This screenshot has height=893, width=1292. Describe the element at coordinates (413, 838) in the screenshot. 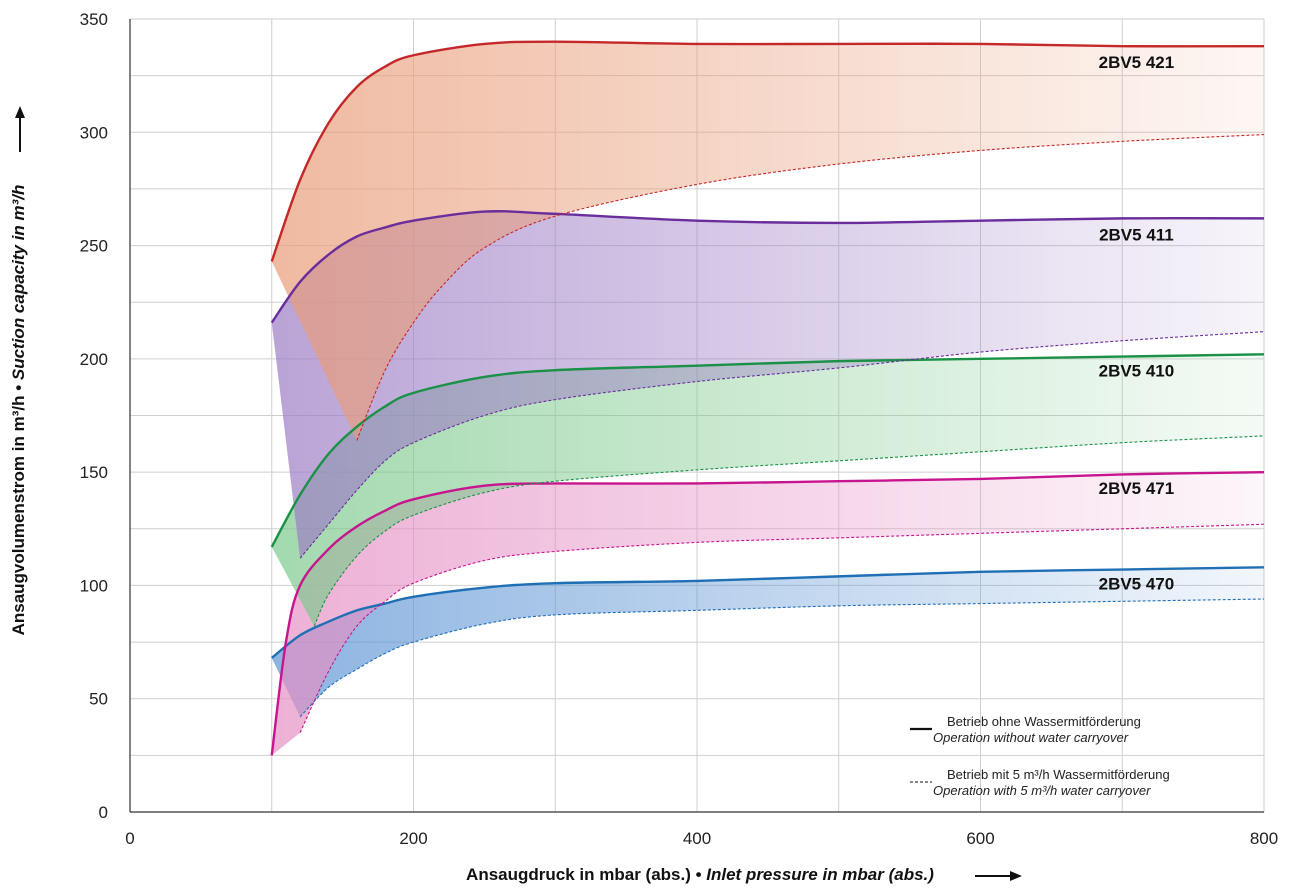

I see `x-tick-label: 200` at that location.